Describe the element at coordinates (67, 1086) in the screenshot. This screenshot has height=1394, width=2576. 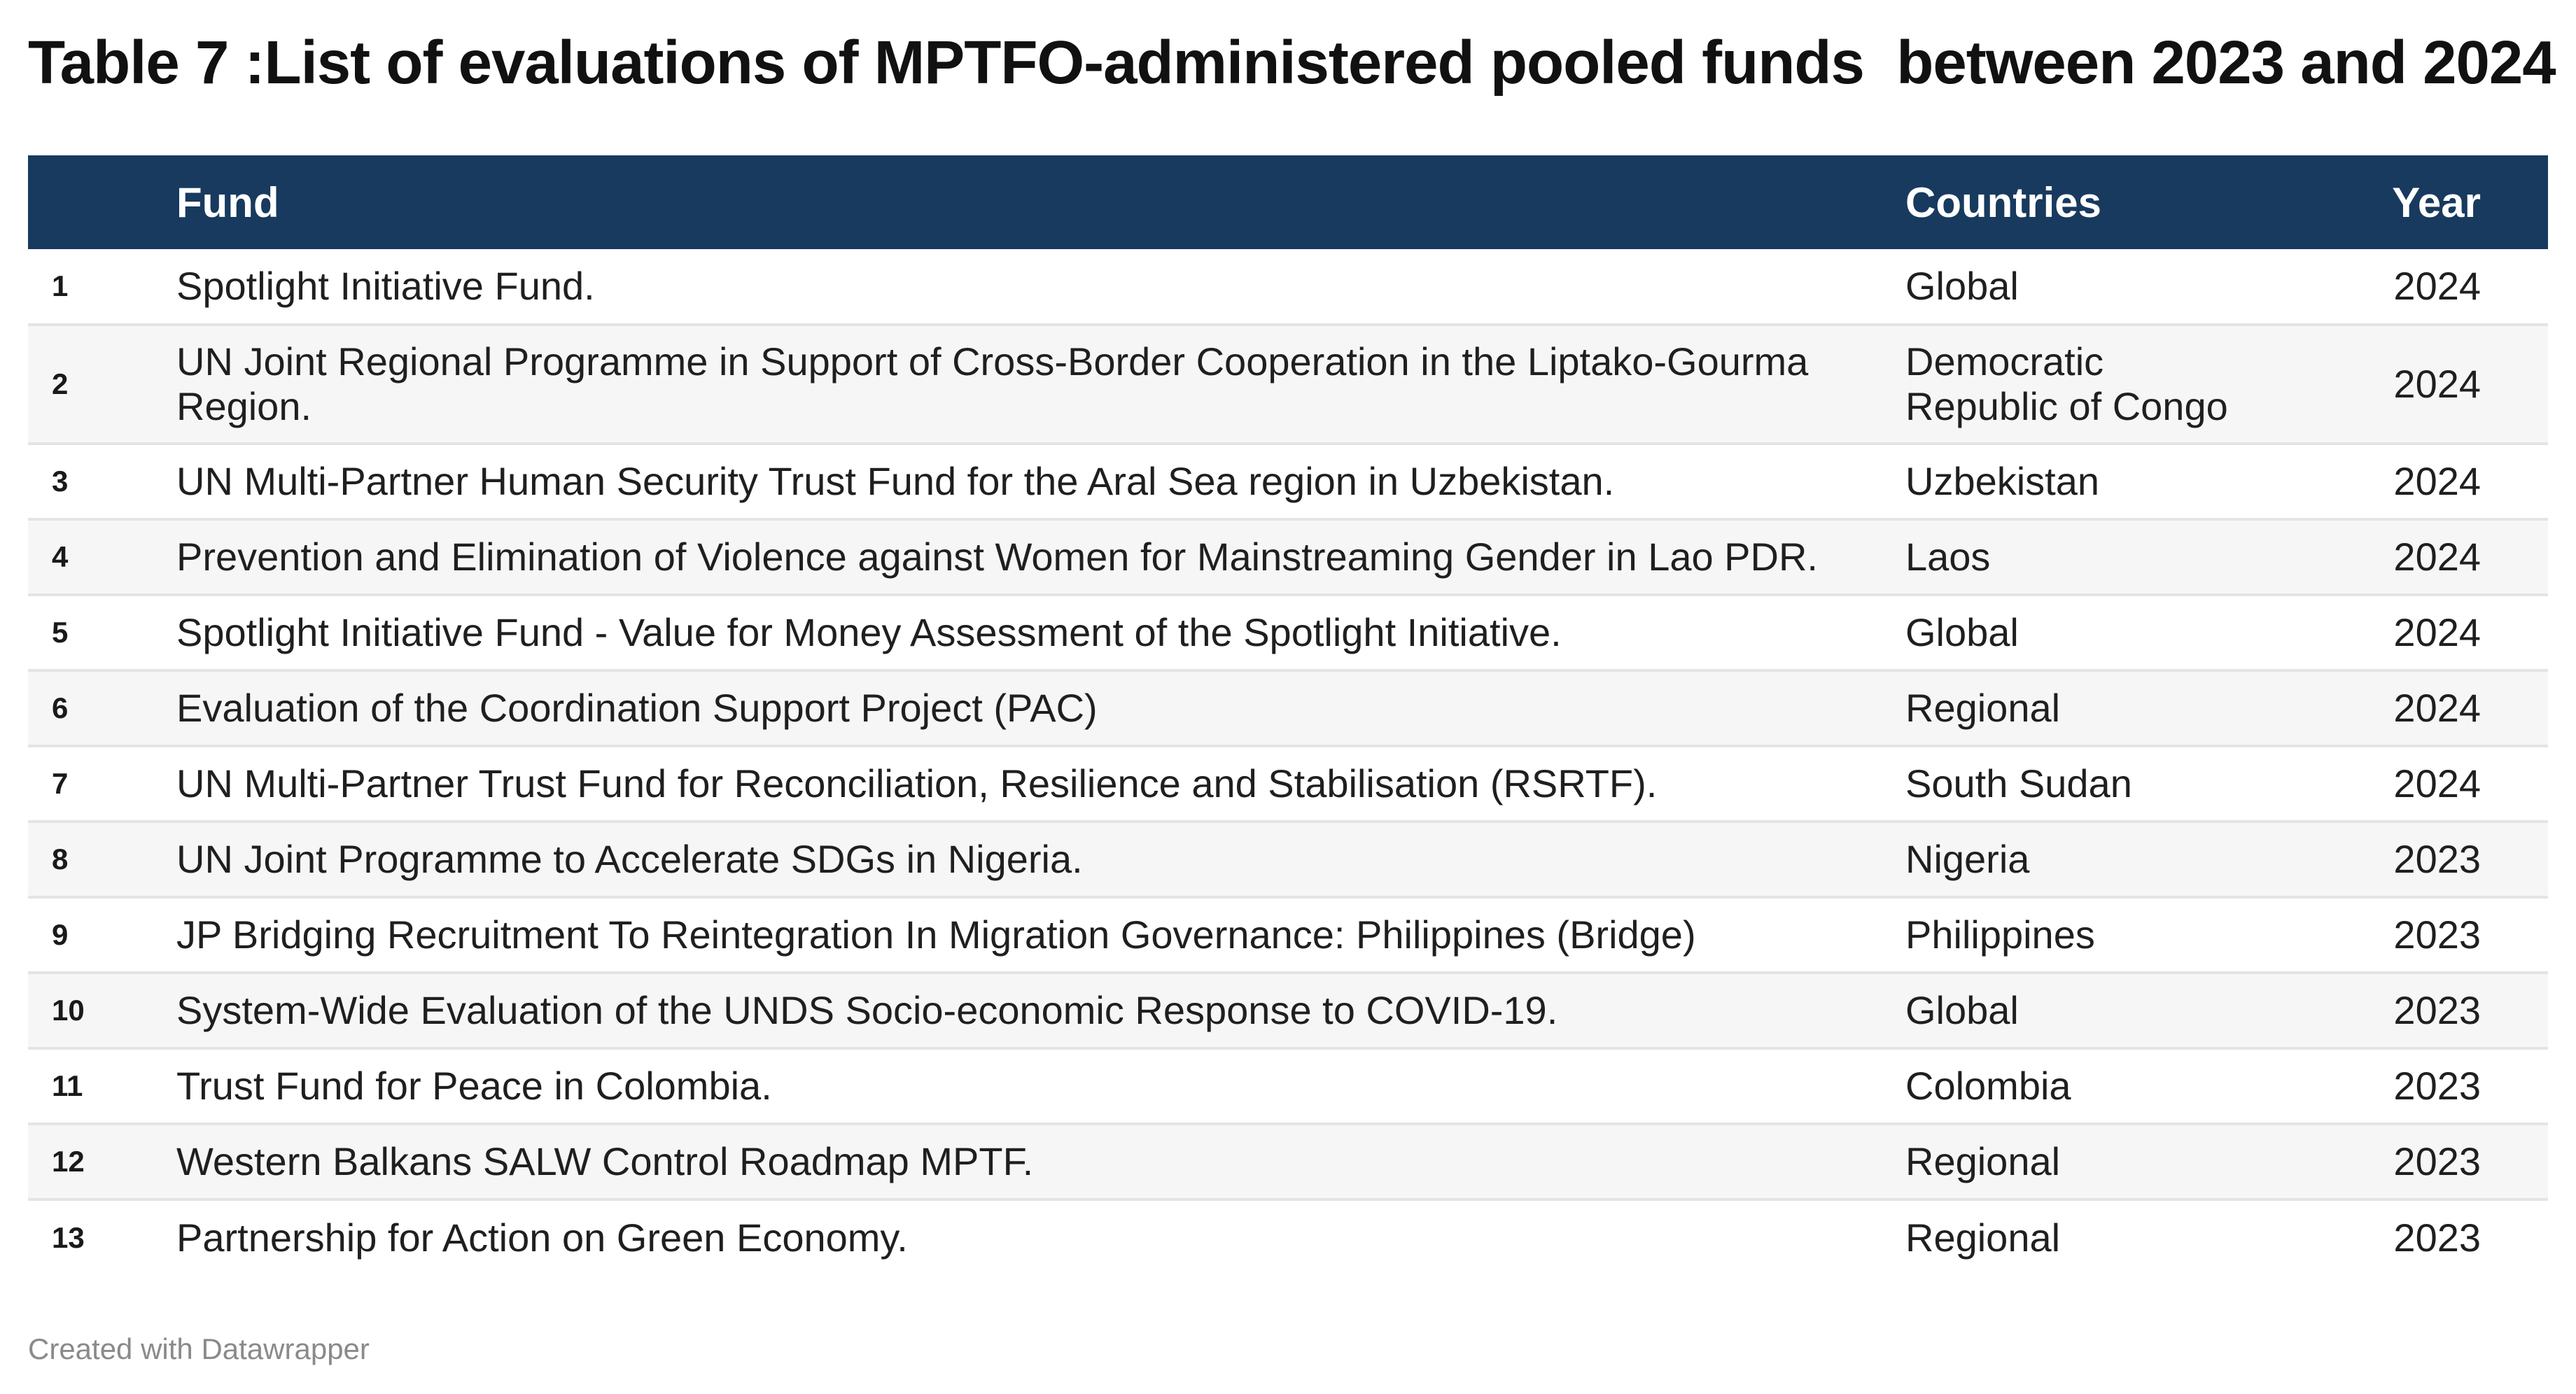
I see `row-number-cell: 11` at that location.